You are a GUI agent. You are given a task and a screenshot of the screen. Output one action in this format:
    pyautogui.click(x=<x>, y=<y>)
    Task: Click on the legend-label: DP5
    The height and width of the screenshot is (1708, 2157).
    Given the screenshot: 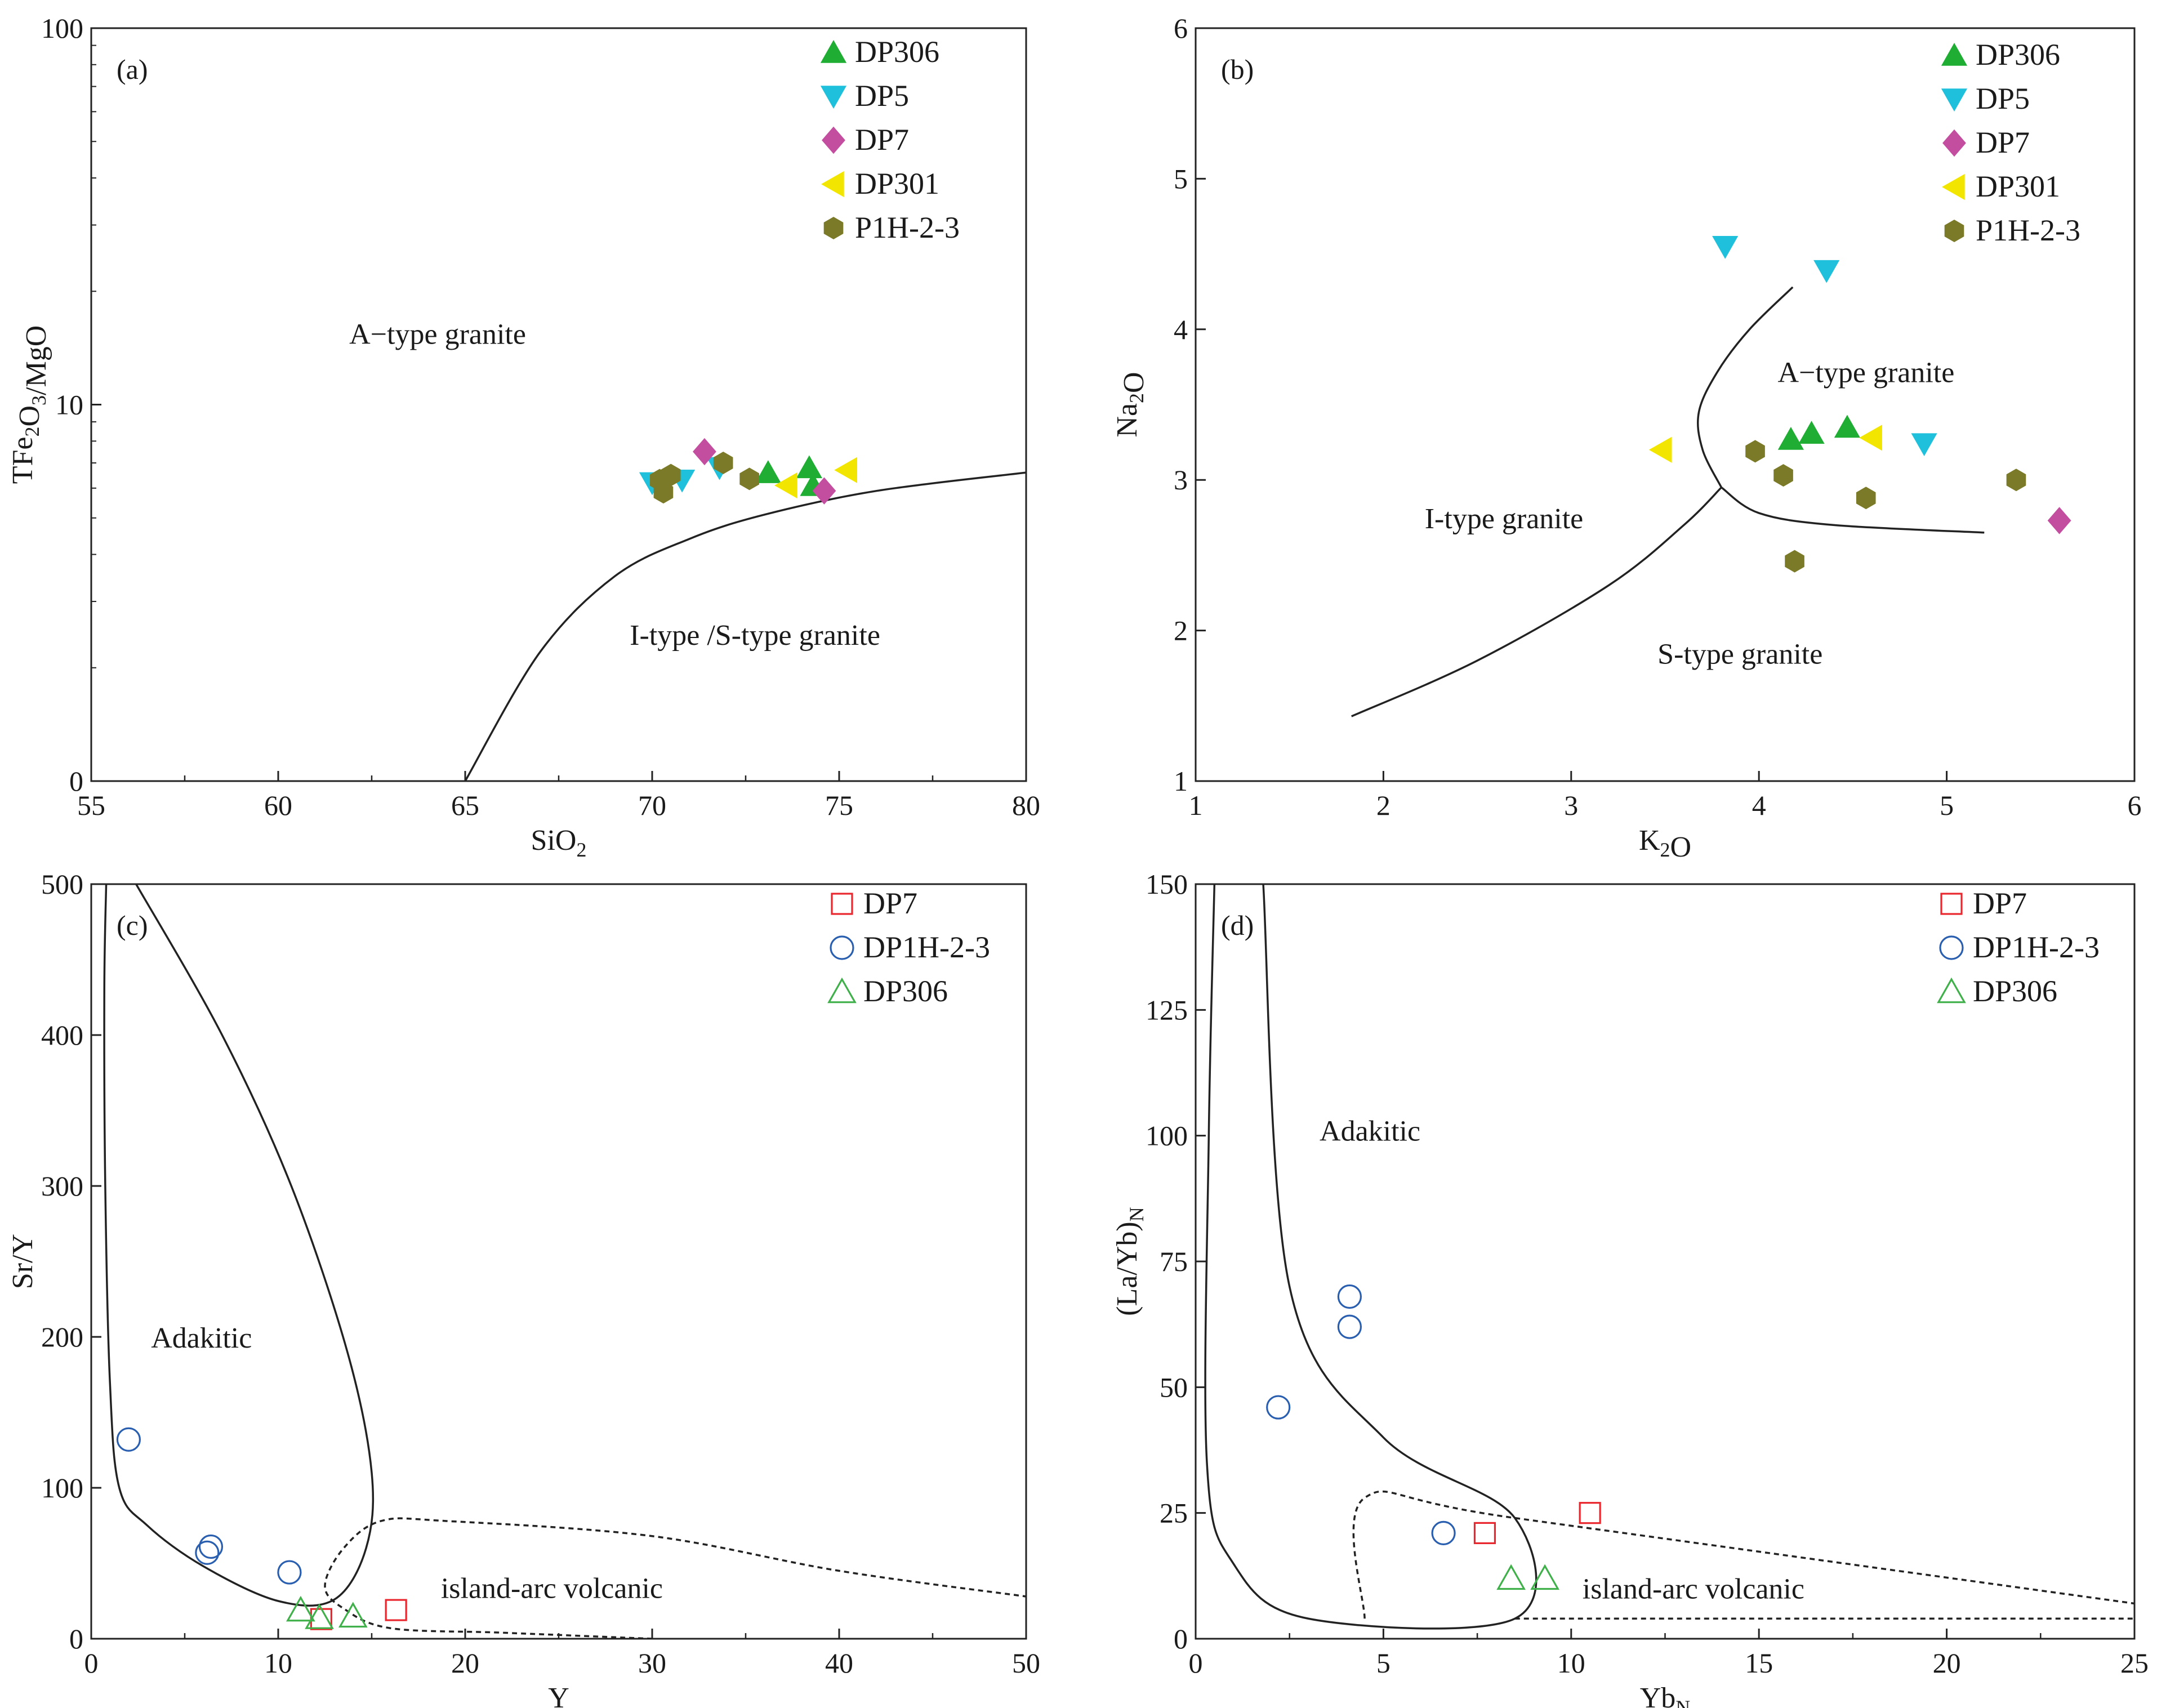 What is the action you would take?
    pyautogui.click(x=2003, y=98)
    